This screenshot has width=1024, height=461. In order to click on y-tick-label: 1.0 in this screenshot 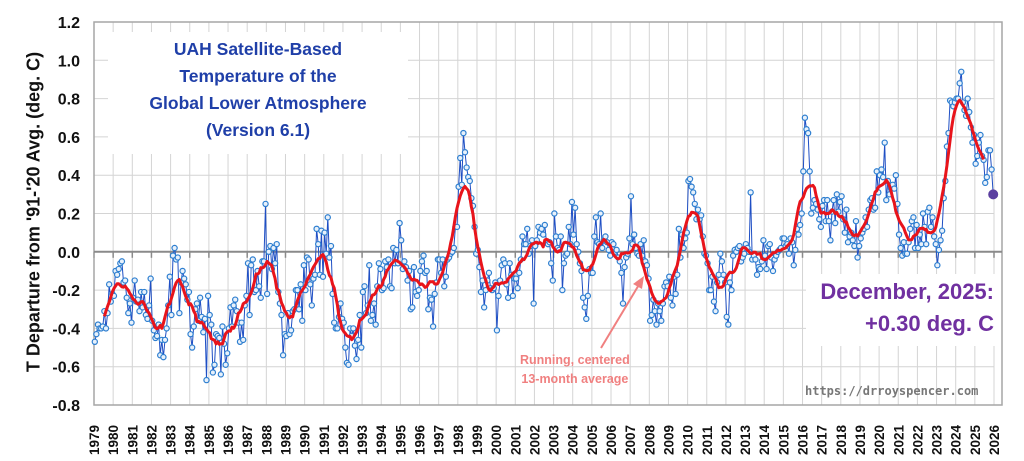, I will do `click(69, 61)`.